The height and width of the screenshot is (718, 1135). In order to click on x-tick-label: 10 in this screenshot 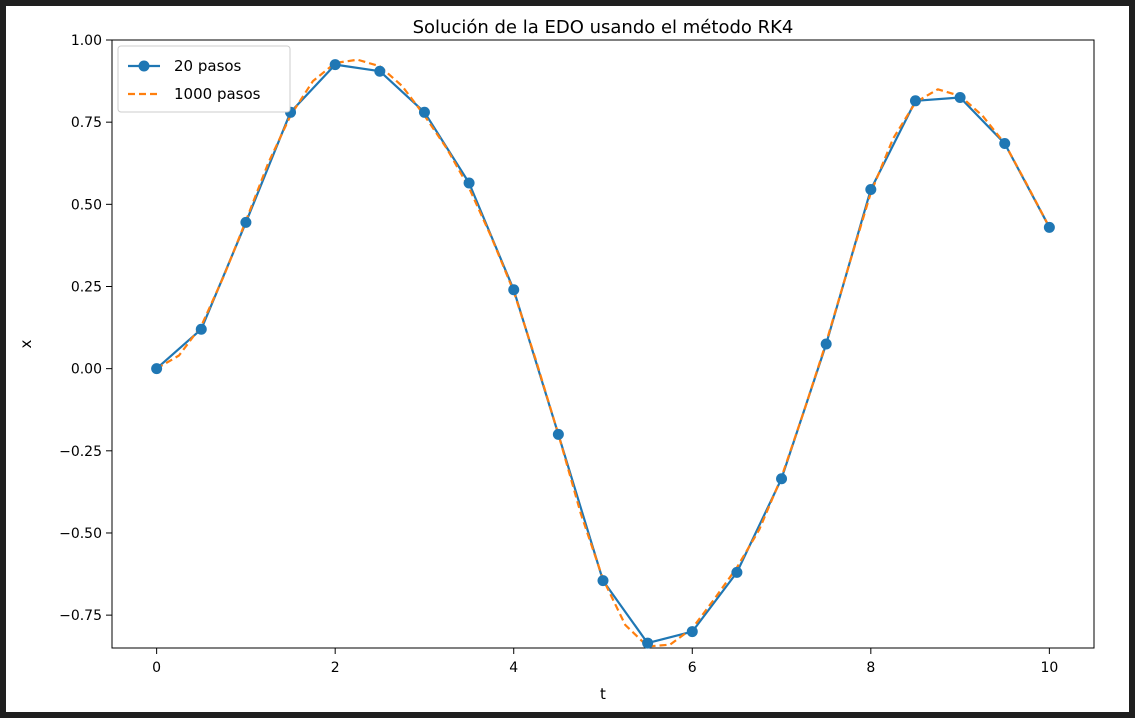, I will do `click(1049, 668)`.